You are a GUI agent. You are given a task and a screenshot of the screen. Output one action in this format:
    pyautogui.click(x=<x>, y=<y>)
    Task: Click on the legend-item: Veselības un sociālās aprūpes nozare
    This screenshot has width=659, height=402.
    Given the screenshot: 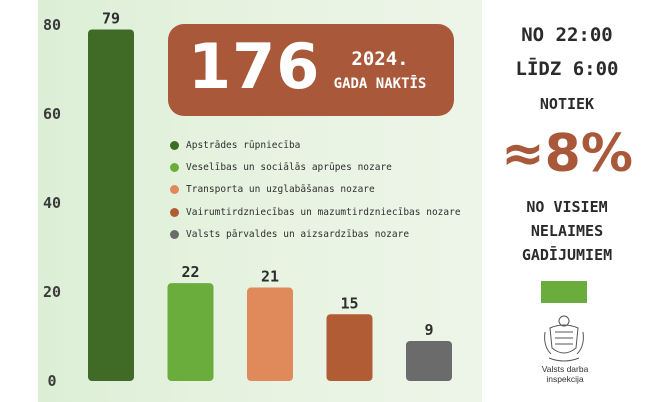 What is the action you would take?
    pyautogui.click(x=281, y=167)
    